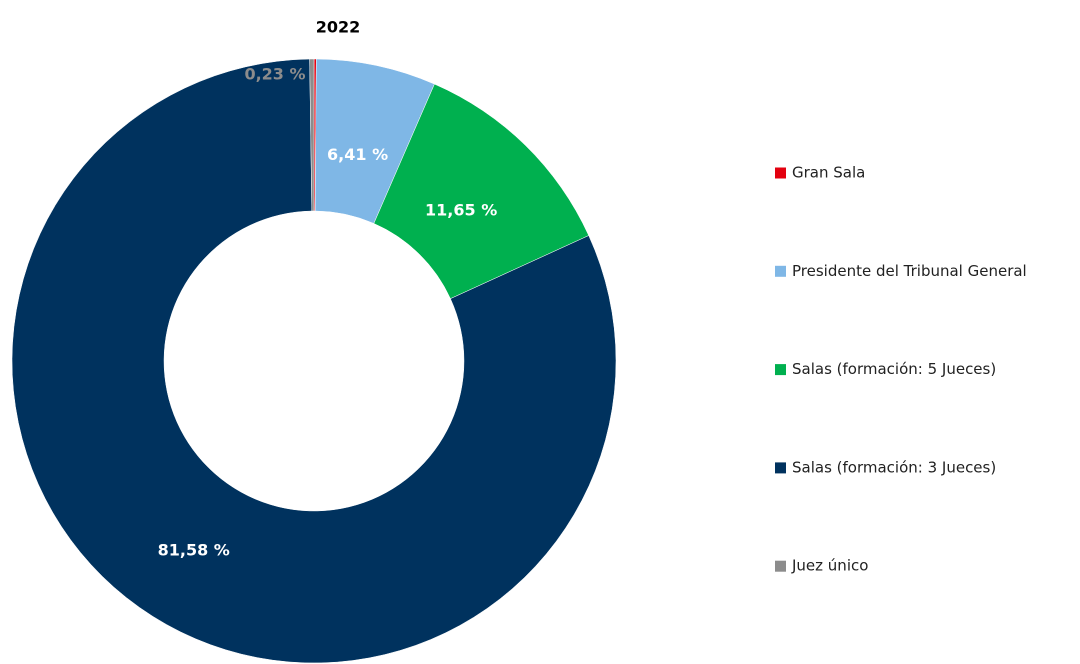  What do you see at coordinates (461, 210) in the screenshot?
I see `data-label: 11,65 %` at bounding box center [461, 210].